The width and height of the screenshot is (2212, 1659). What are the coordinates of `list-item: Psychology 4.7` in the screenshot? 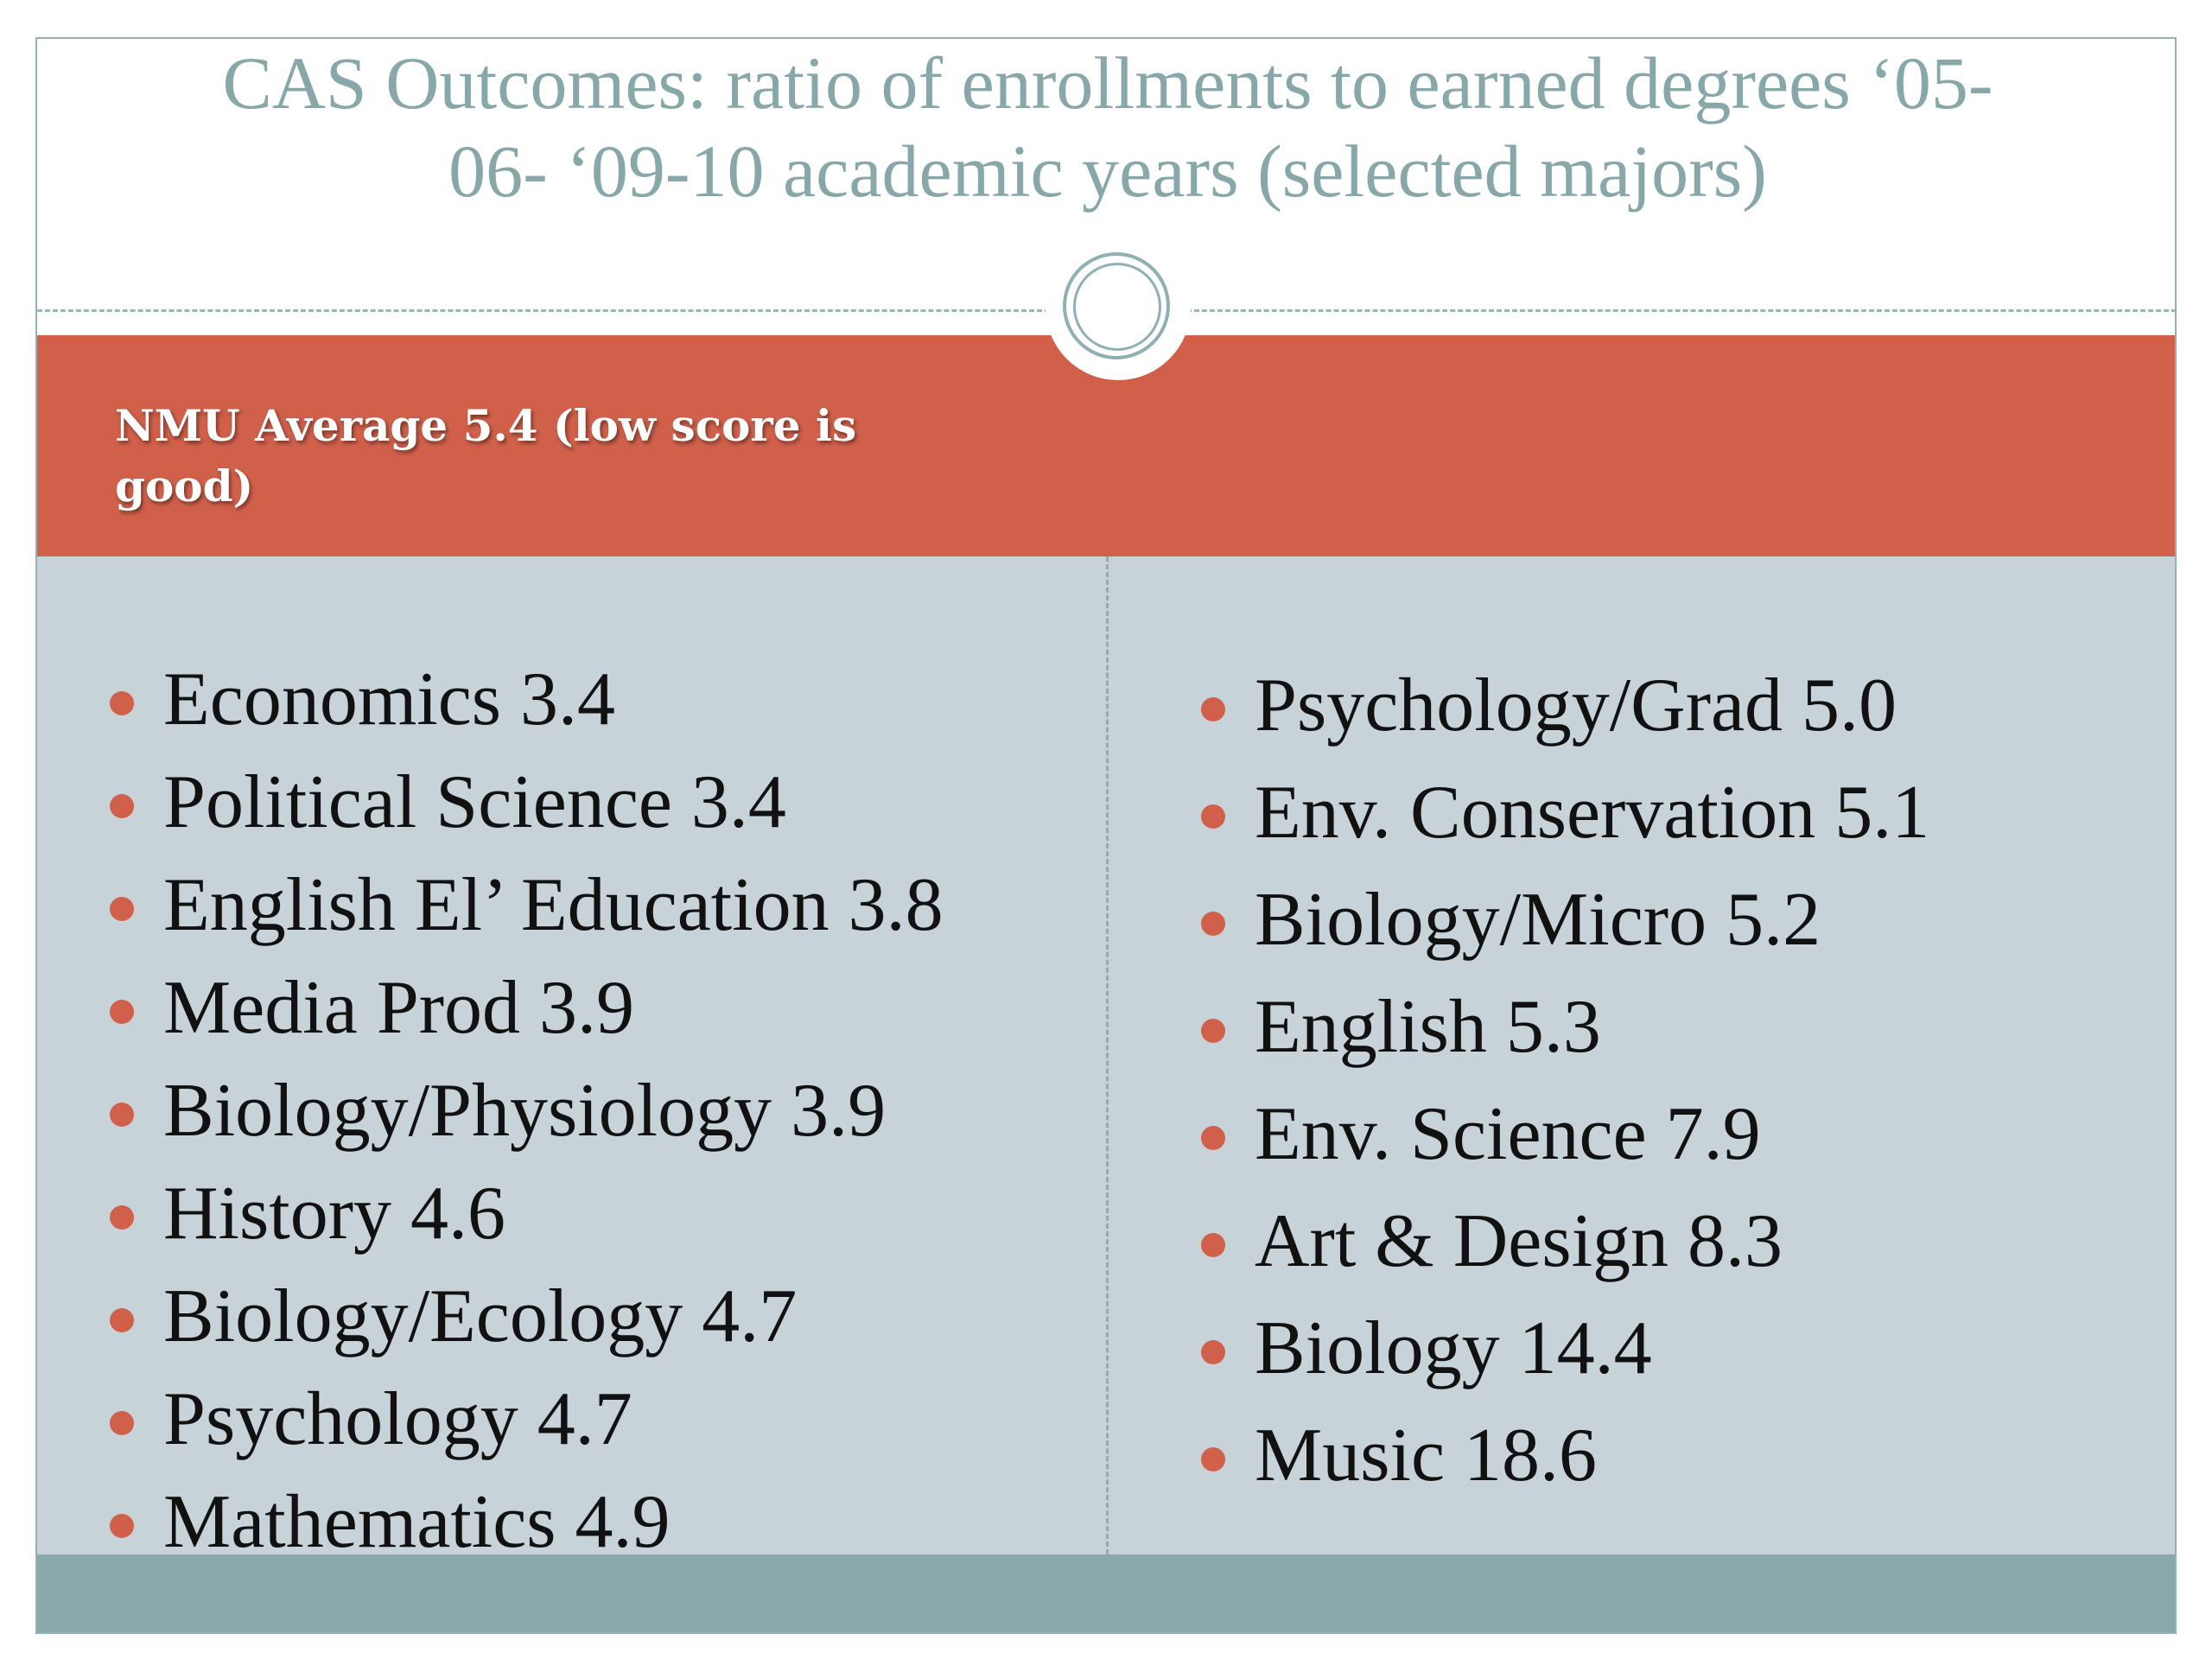 It's located at (371, 1419).